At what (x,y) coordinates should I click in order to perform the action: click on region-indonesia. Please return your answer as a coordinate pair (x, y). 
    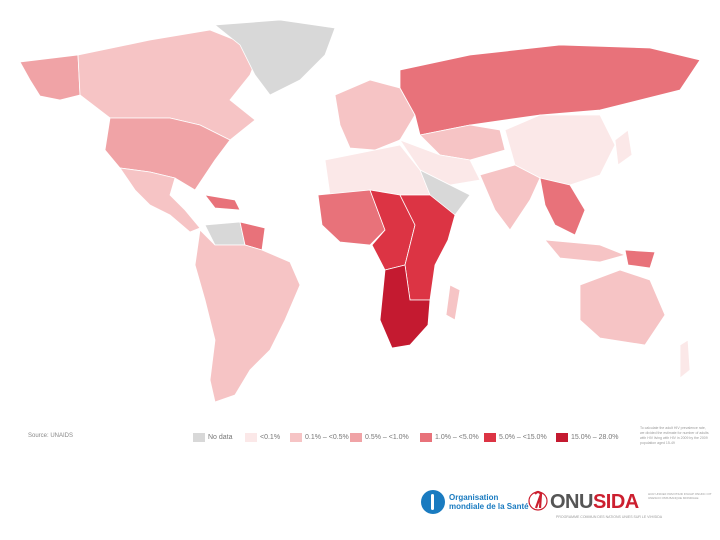
    Looking at the image, I should click on (585, 251).